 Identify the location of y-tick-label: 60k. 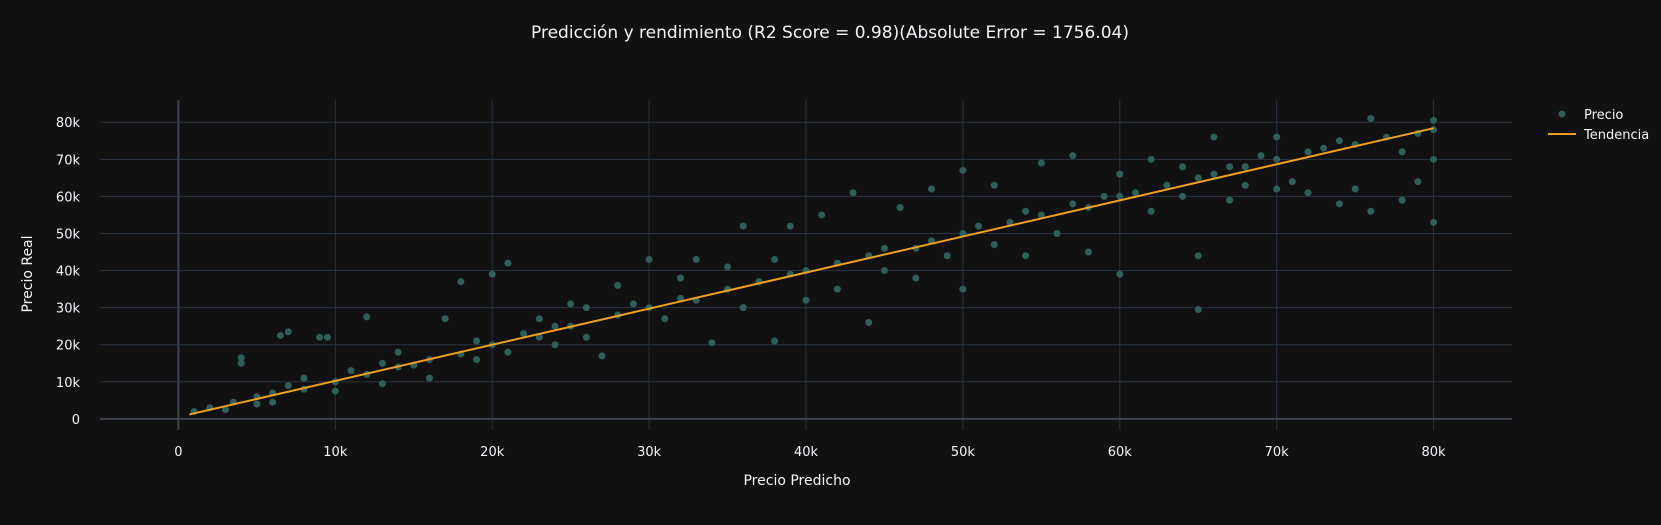
(68, 197).